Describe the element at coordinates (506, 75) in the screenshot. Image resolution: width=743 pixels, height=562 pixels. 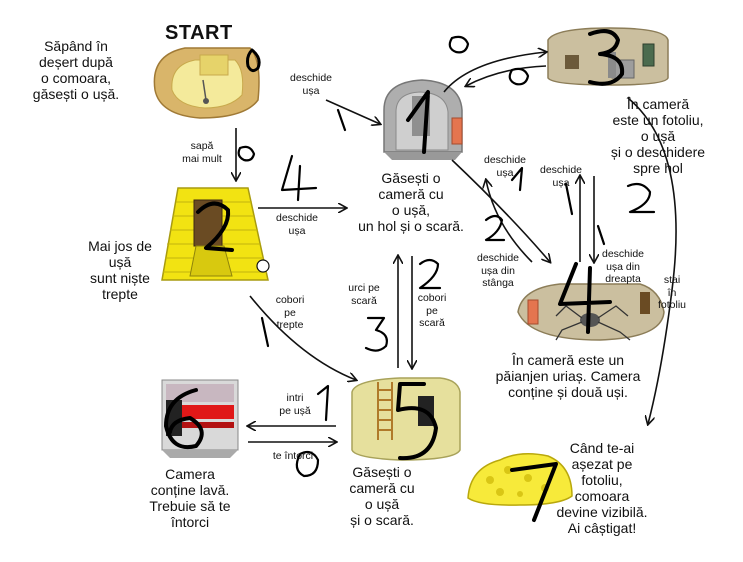
I see `arrow-room3-to-room1` at that location.